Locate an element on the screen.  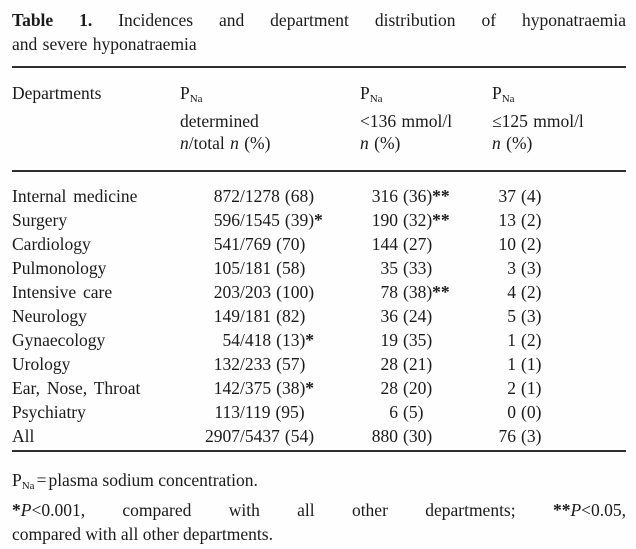
cell-severe-hyponatraemia: 1 (2) is located at coordinates (559, 340).